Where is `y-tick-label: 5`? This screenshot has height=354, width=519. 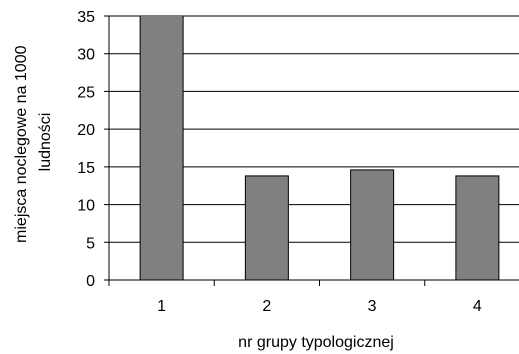
y-tick-label: 5 is located at coordinates (90, 243).